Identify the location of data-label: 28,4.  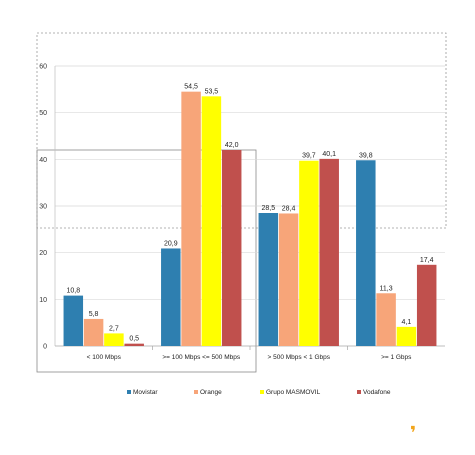
(289, 208).